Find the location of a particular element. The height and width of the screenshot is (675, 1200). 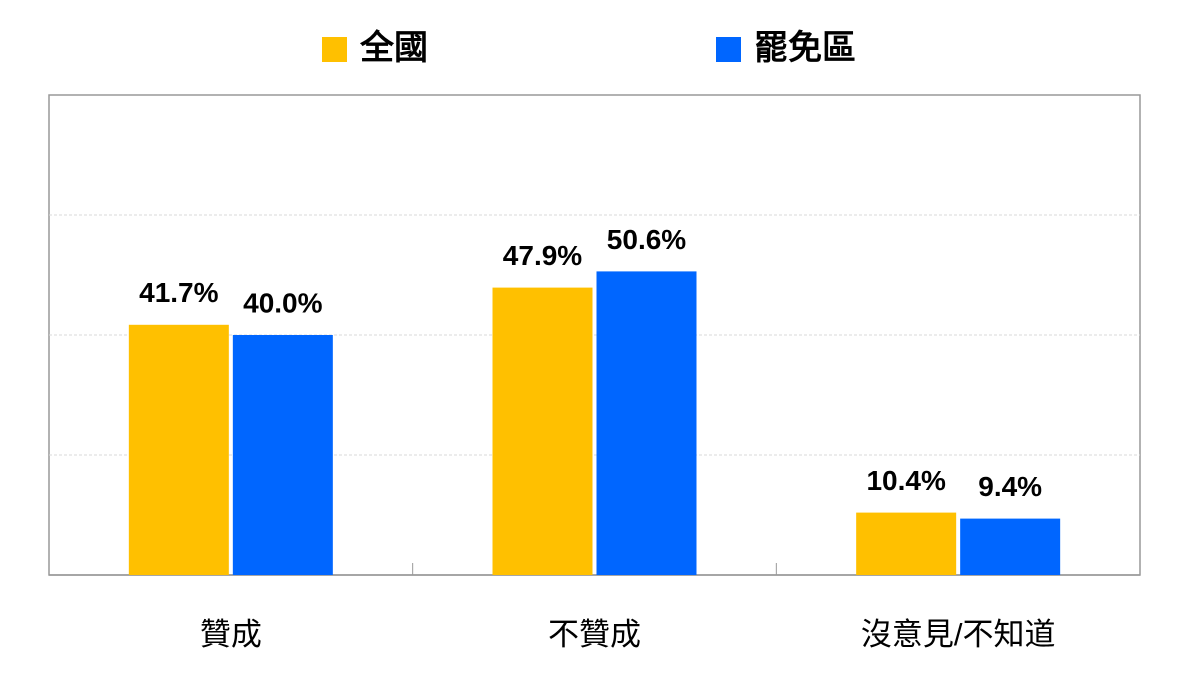

value-label: 41.7% is located at coordinates (178, 292).